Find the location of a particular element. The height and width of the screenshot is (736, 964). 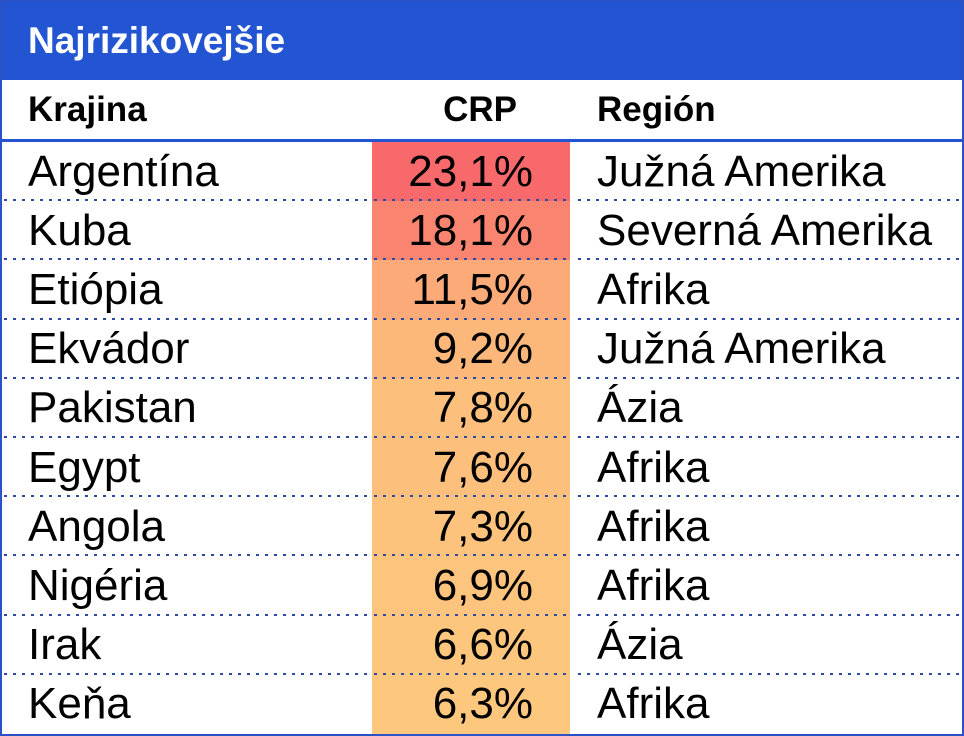

column-header-region: Región is located at coordinates (656, 109).